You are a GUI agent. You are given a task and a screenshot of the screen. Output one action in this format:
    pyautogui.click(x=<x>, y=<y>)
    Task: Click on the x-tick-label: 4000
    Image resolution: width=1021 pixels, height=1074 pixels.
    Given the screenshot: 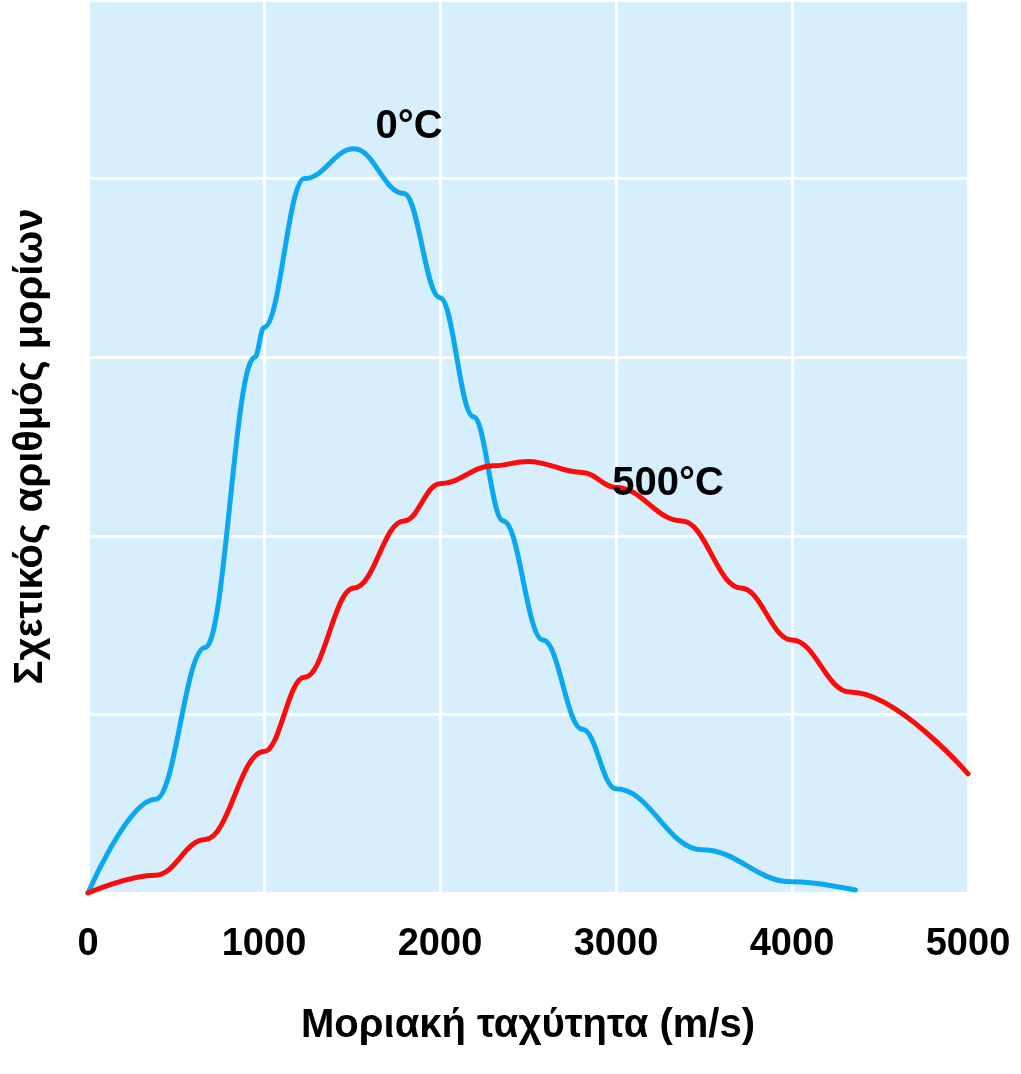 What is the action you would take?
    pyautogui.click(x=792, y=942)
    